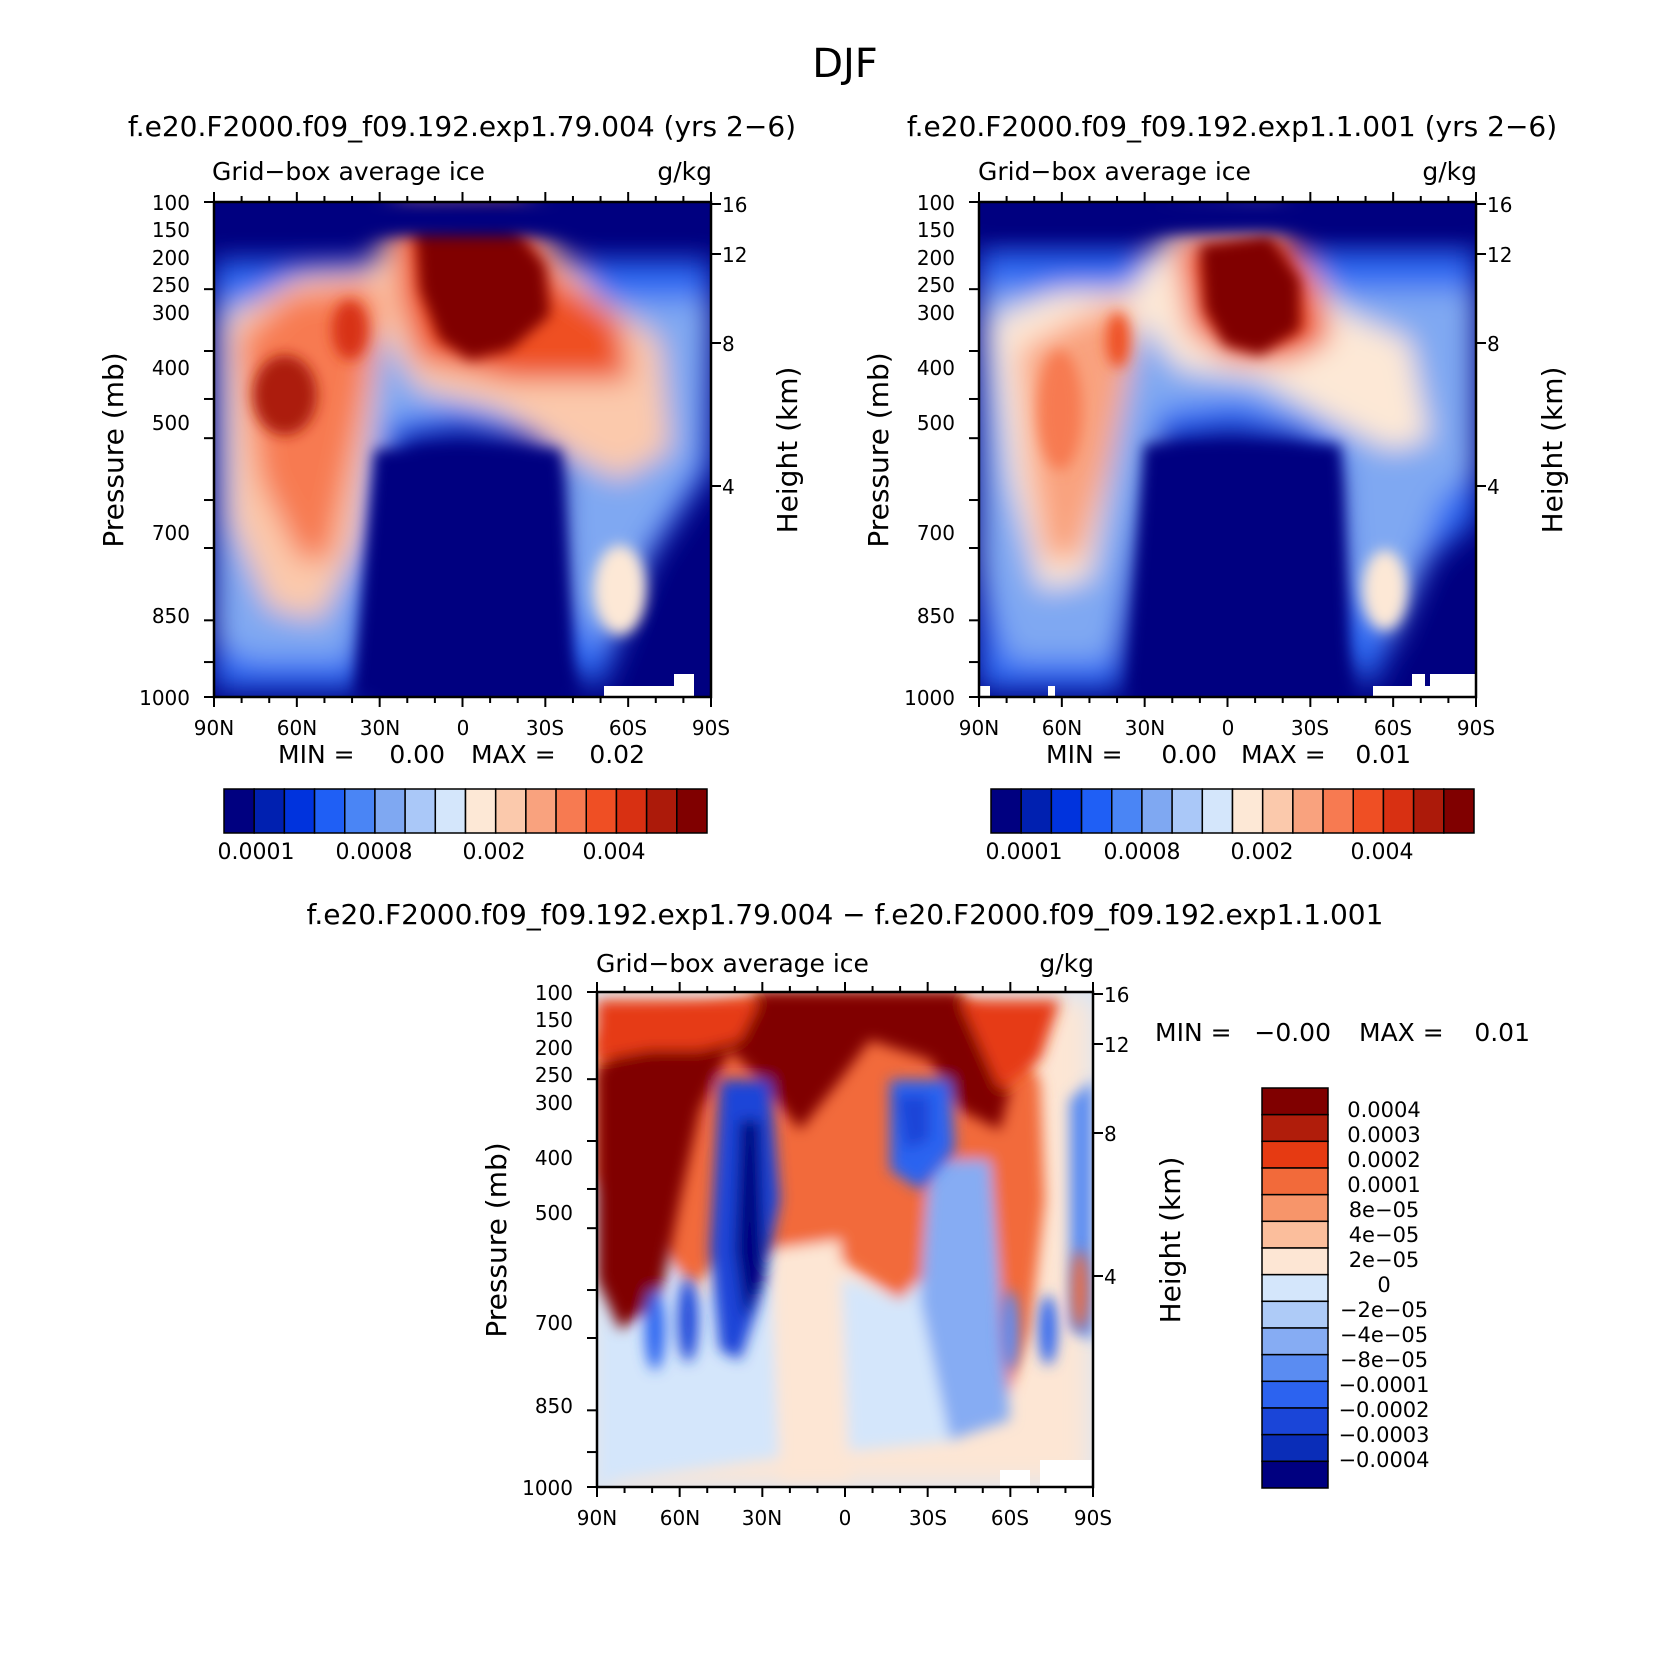 The image size is (1674, 1672). What do you see at coordinates (1383, 1160) in the screenshot?
I see `colorbar-label: 0.0002` at bounding box center [1383, 1160].